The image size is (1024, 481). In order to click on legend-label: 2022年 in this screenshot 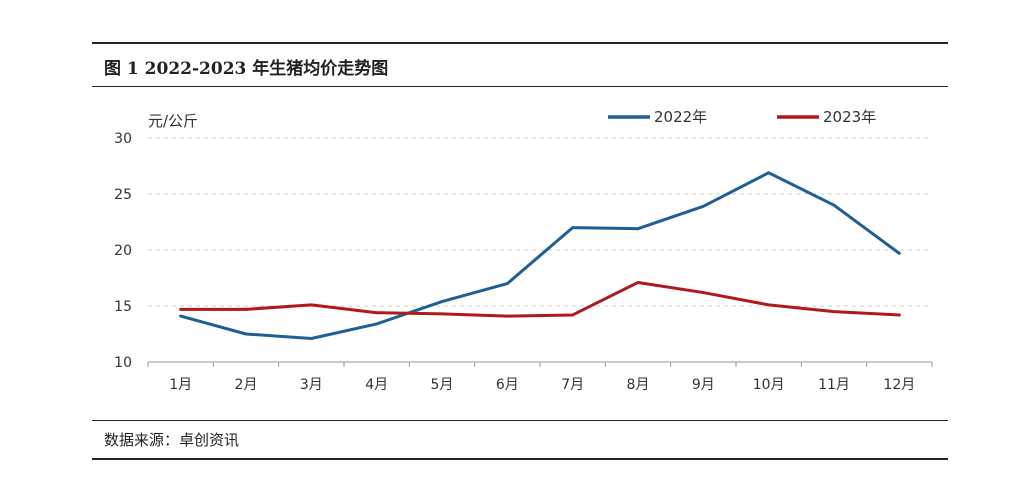, I will do `click(680, 117)`.